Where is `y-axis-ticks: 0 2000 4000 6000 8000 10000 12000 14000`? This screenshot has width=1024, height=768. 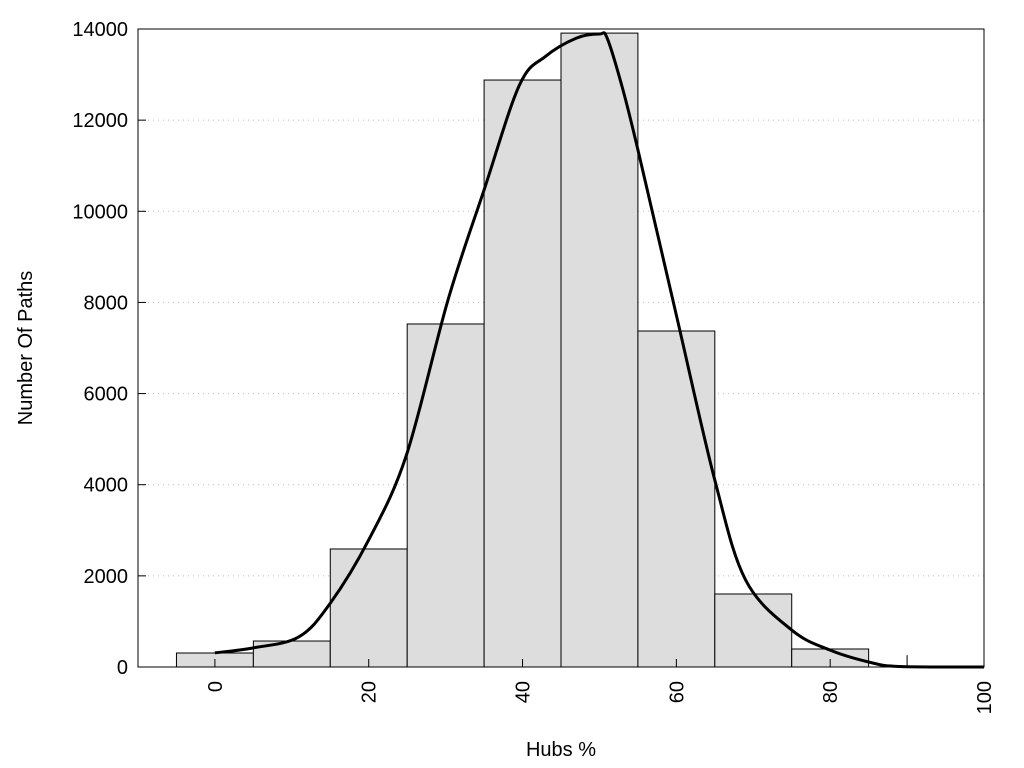 y-axis-ticks: 0 2000 4000 6000 8000 10000 12000 14000 is located at coordinates (109, 349).